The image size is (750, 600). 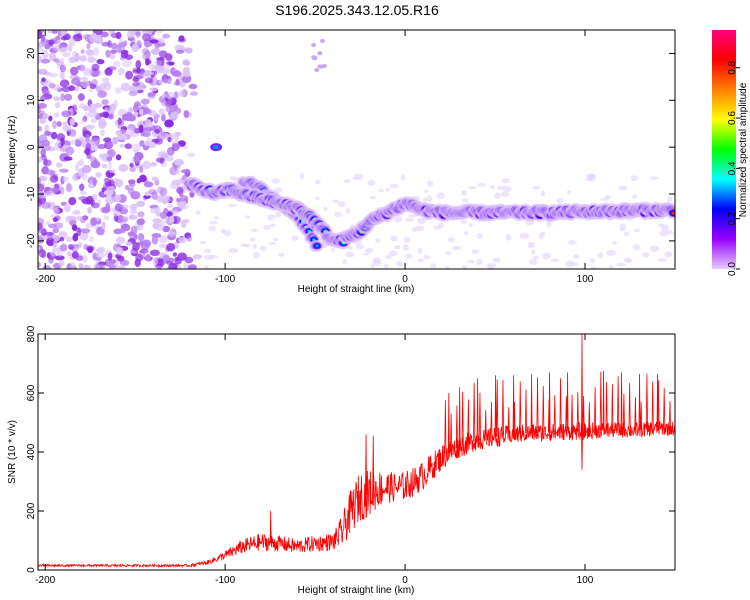 I want to click on ridge-core, so click(x=673, y=213).